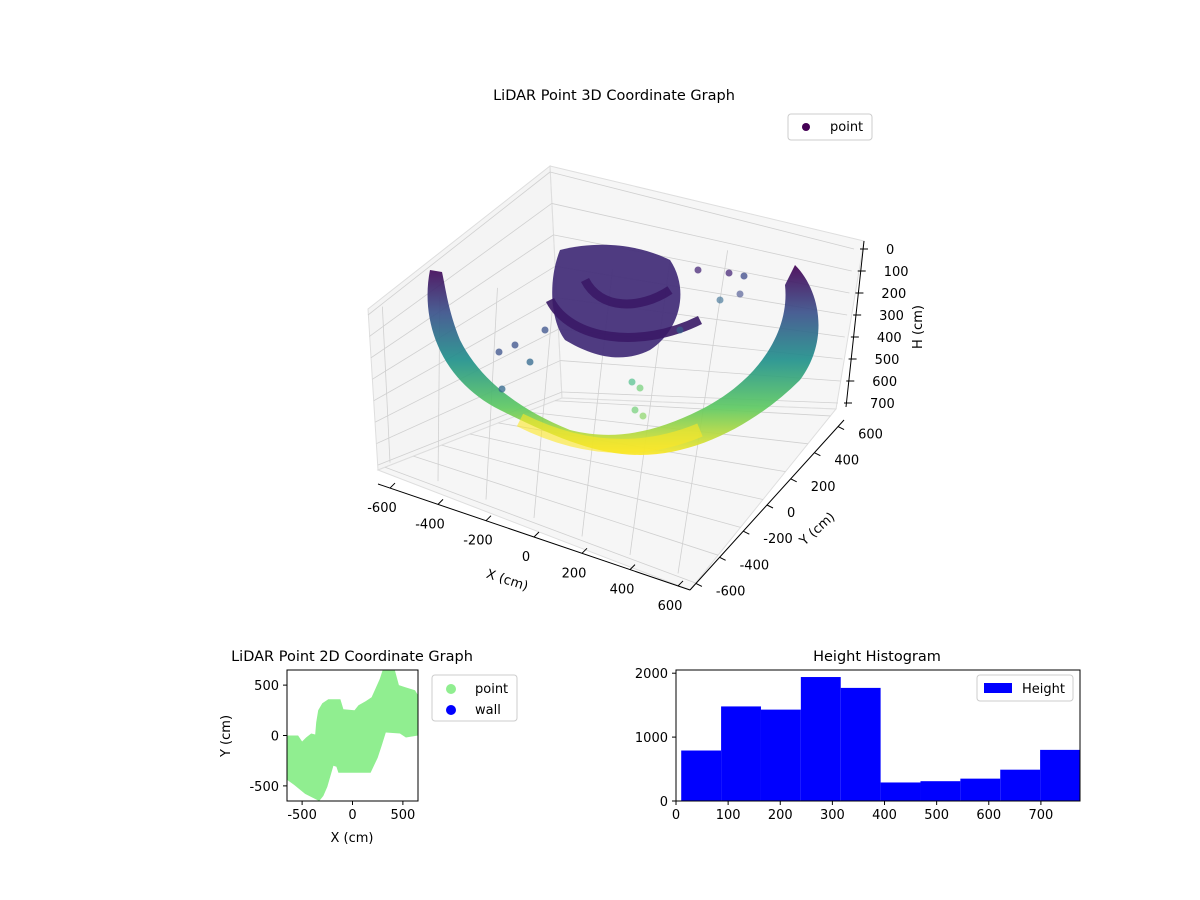 The image size is (1200, 900). Describe the element at coordinates (817, 530) in the screenshot. I see `y-axis-label: Y (cm)` at that location.